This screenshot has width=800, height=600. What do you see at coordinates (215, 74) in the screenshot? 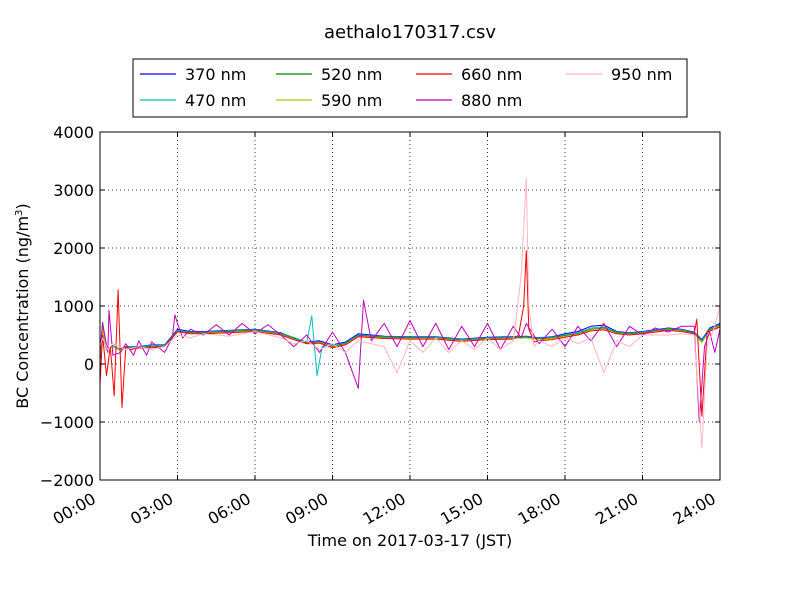
I see `legend-label: 370 nm` at bounding box center [215, 74].